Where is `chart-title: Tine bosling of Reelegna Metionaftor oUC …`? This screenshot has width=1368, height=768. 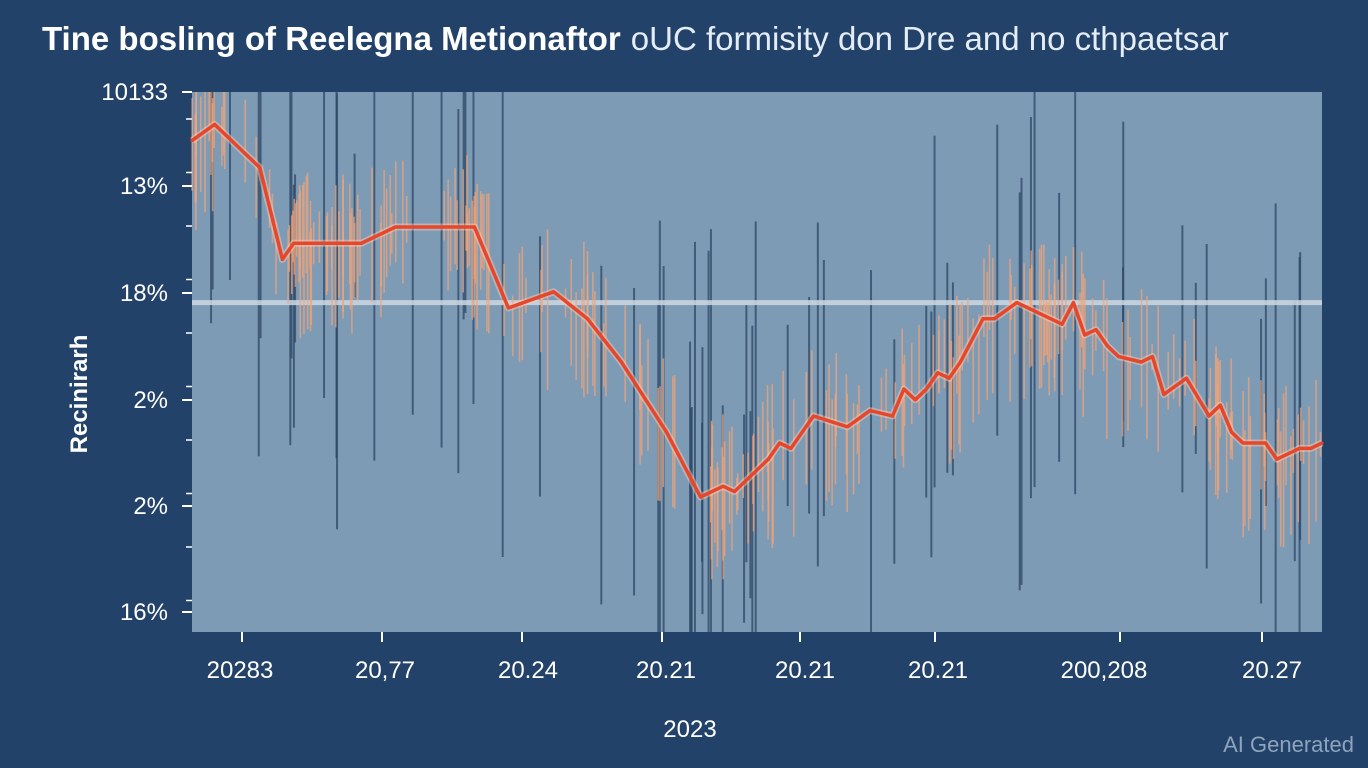 chart-title: Tine bosling of Reelegna Metionaftor oUC … is located at coordinates (635, 39).